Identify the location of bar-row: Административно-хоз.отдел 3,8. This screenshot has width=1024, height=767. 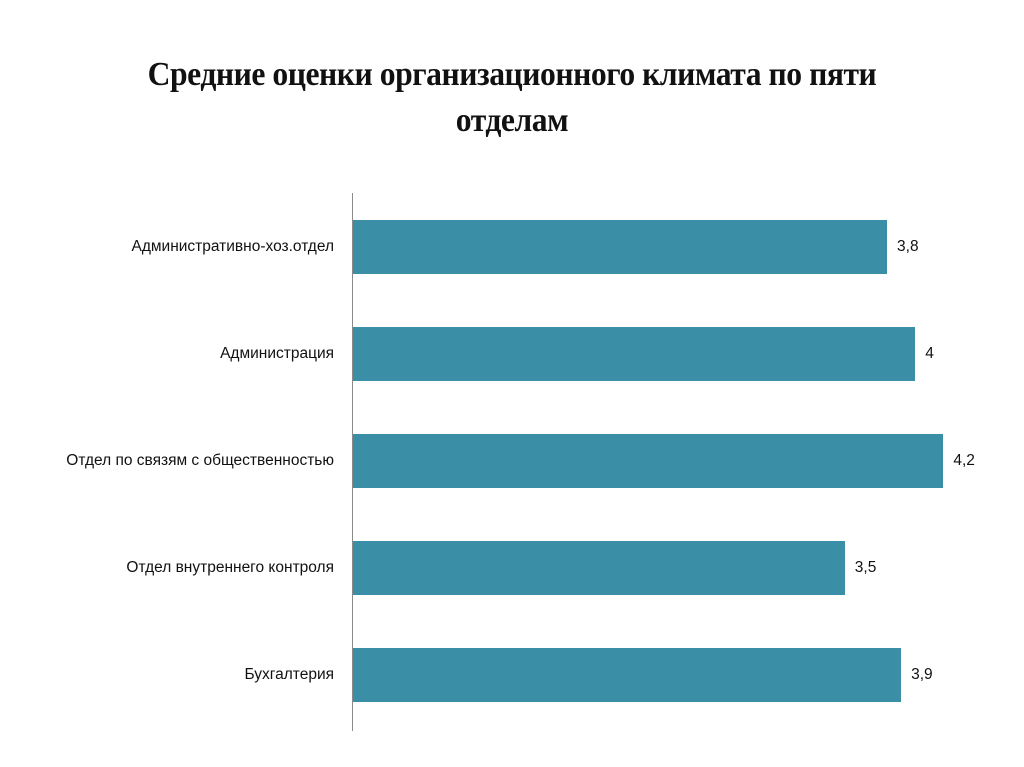
(512, 247).